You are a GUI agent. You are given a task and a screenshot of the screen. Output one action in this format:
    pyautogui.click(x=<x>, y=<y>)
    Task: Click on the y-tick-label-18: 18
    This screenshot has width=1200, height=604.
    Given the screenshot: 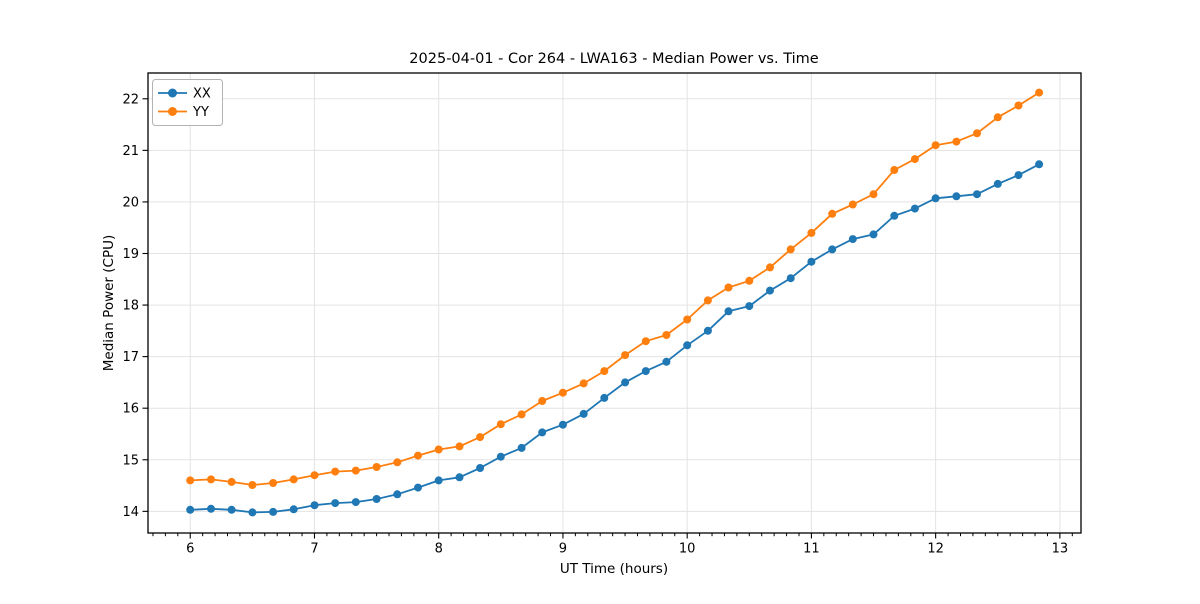 What is the action you would take?
    pyautogui.click(x=130, y=306)
    